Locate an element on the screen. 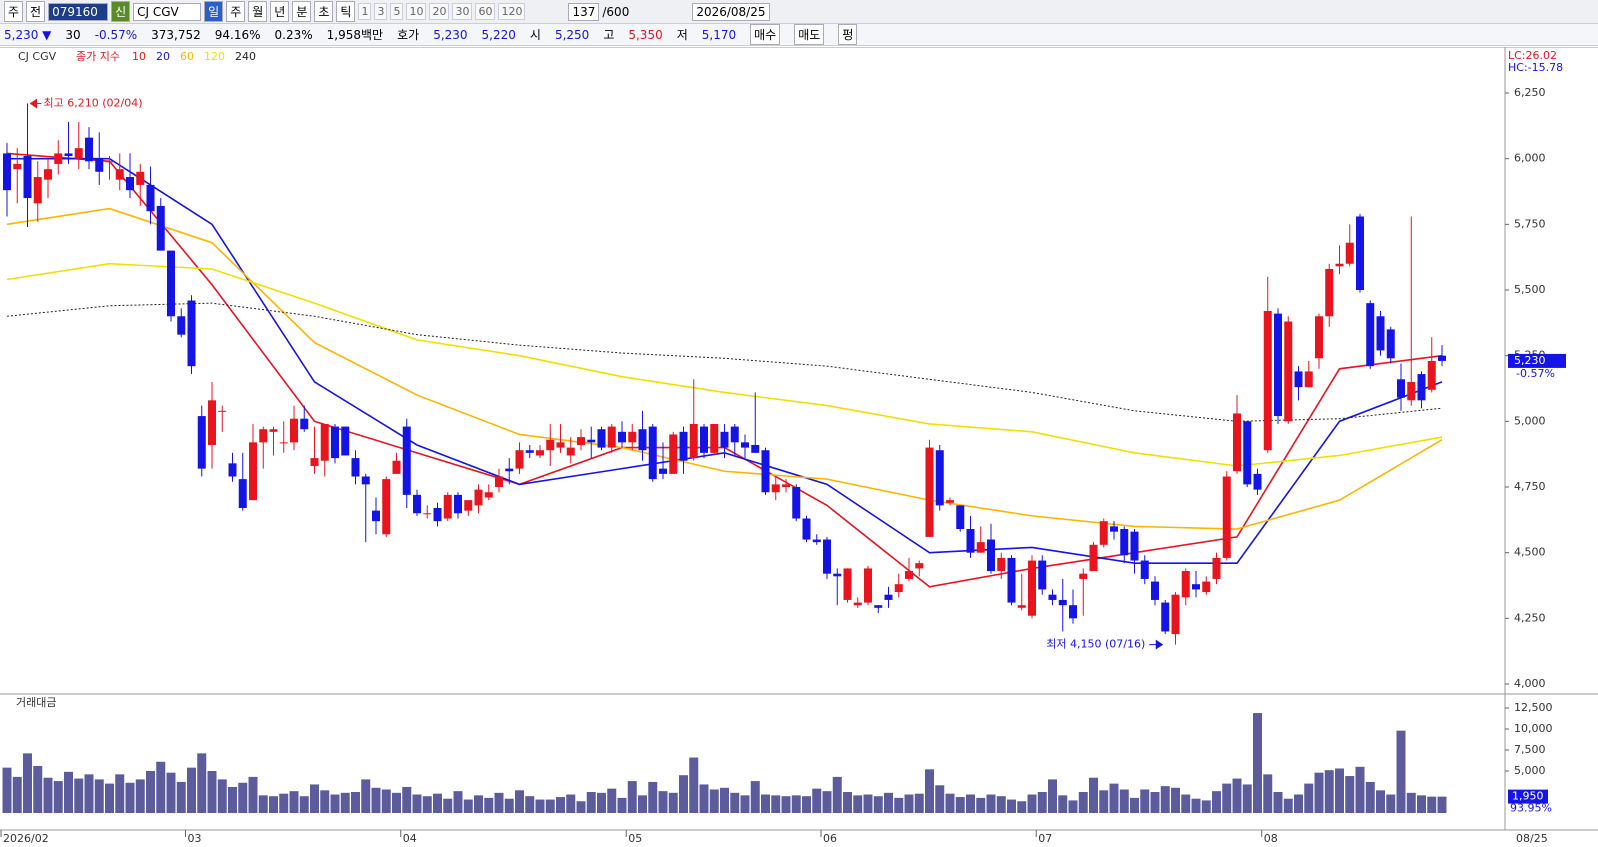 This screenshot has height=847, width=1598. period-button: 초 is located at coordinates (324, 11).